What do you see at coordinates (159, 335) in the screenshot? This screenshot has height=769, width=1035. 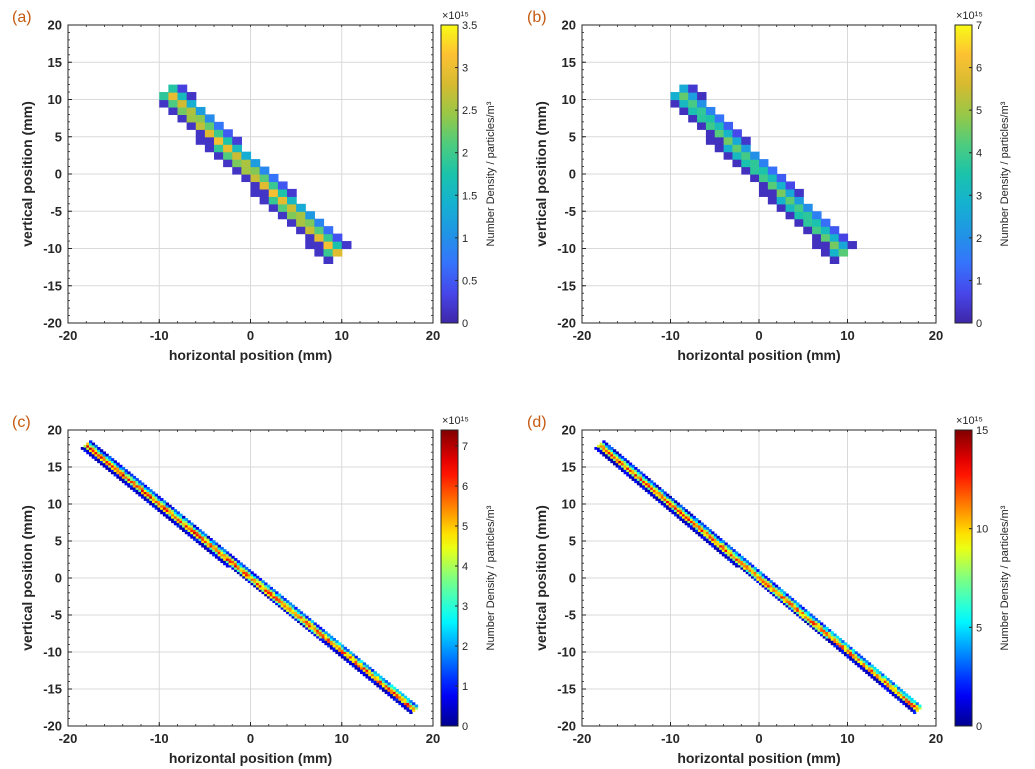 I see `x-tick-label: -10` at bounding box center [159, 335].